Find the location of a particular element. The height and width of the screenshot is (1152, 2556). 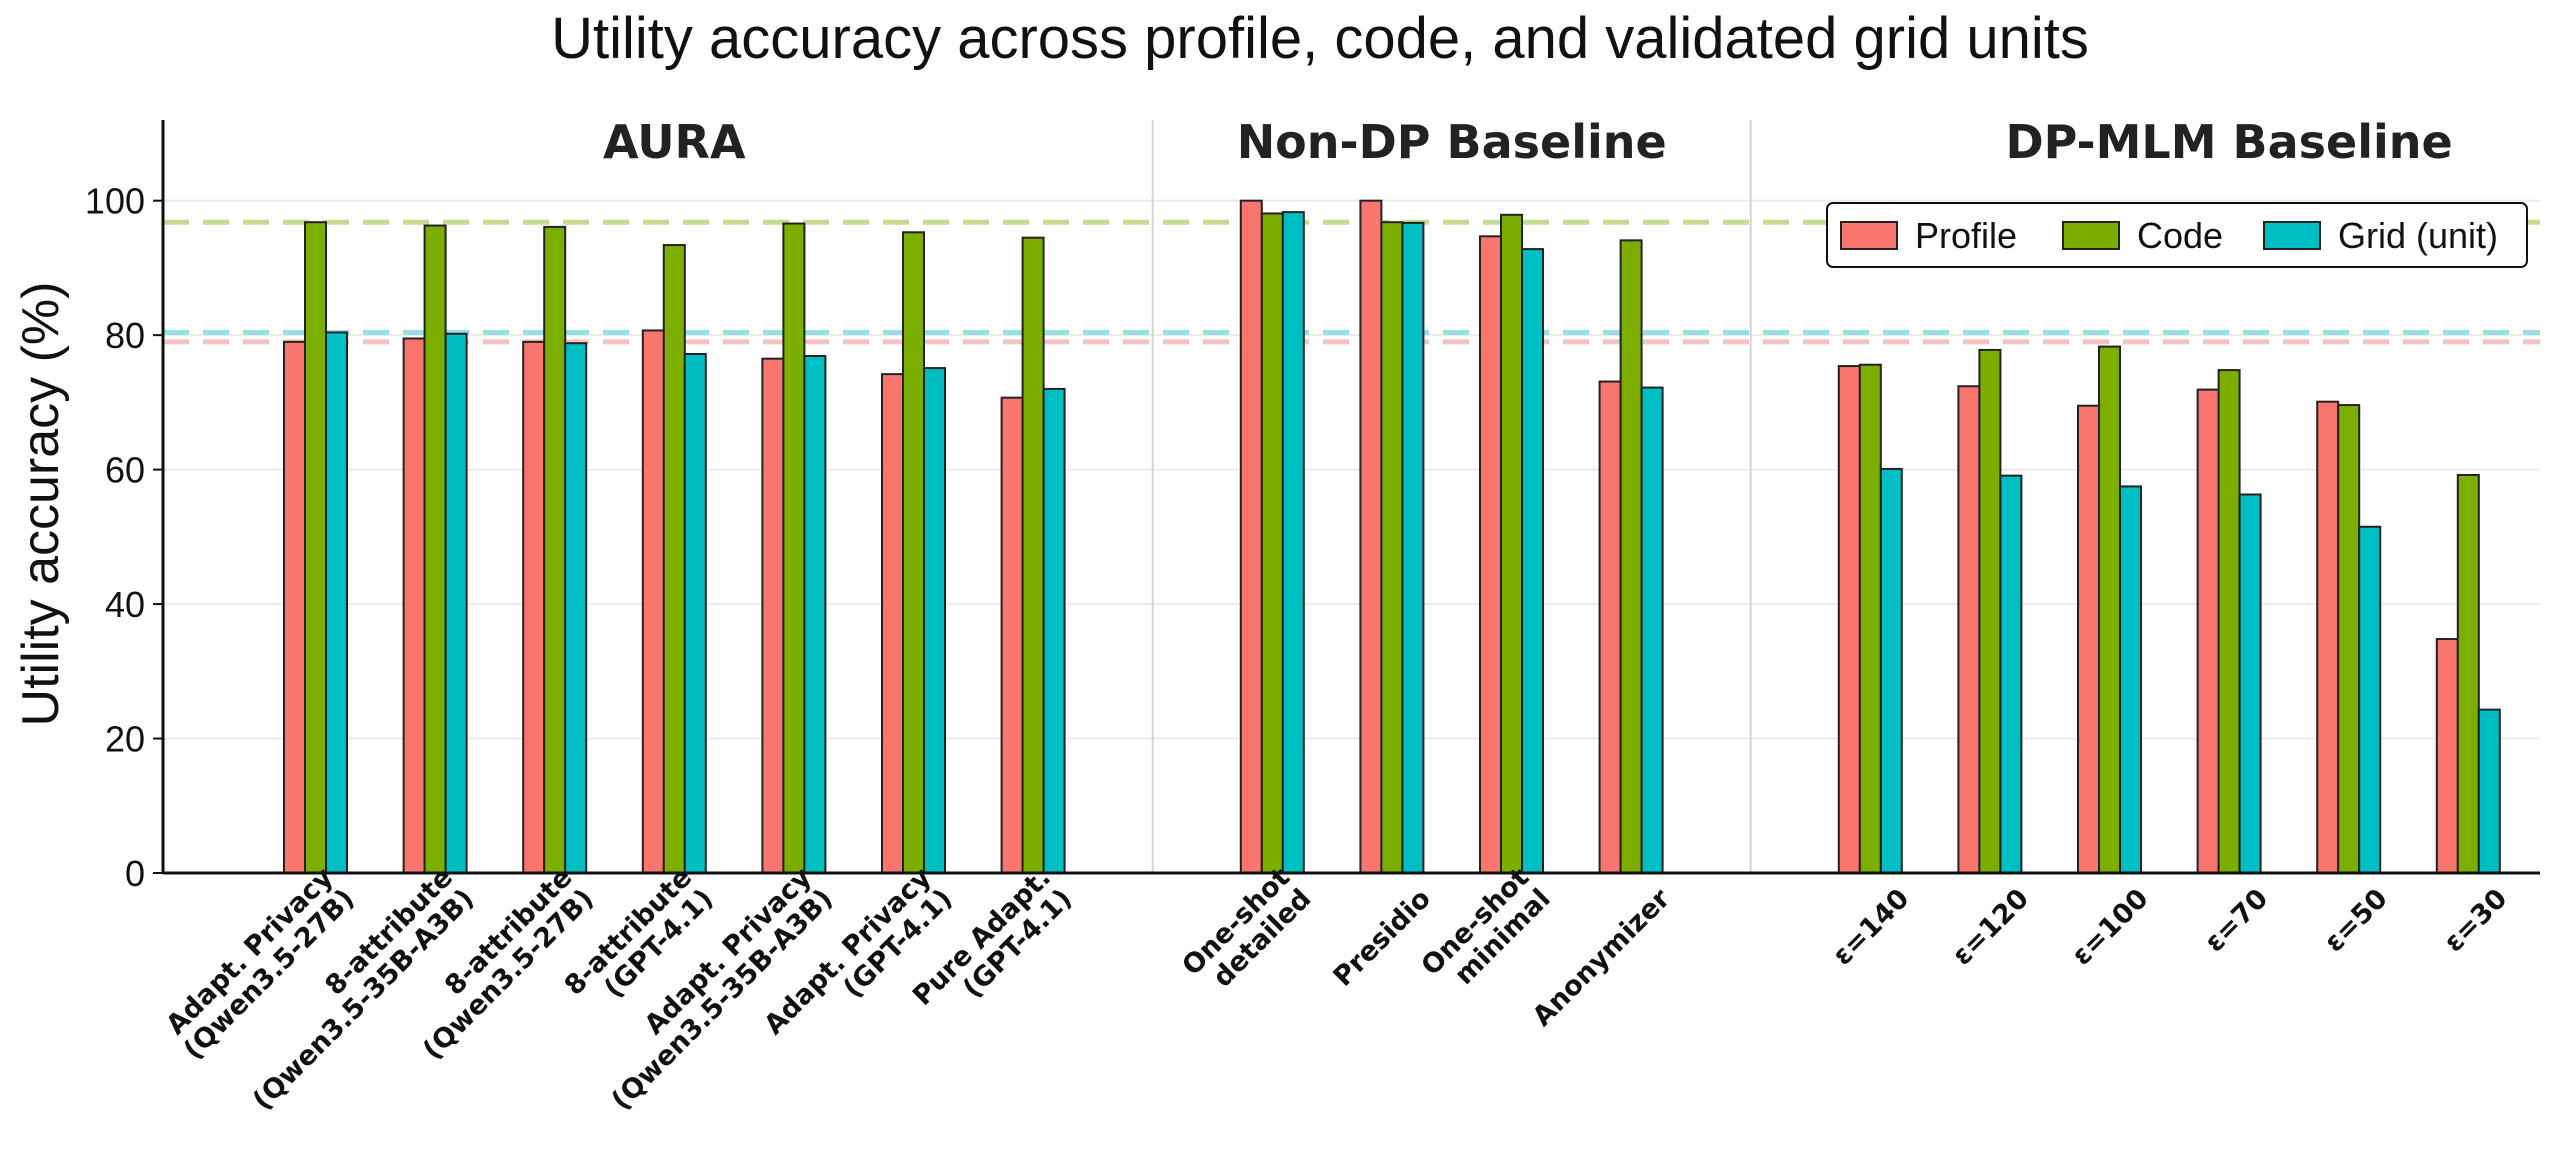

x-tick-label-line: ε=70 is located at coordinates (2236, 920).